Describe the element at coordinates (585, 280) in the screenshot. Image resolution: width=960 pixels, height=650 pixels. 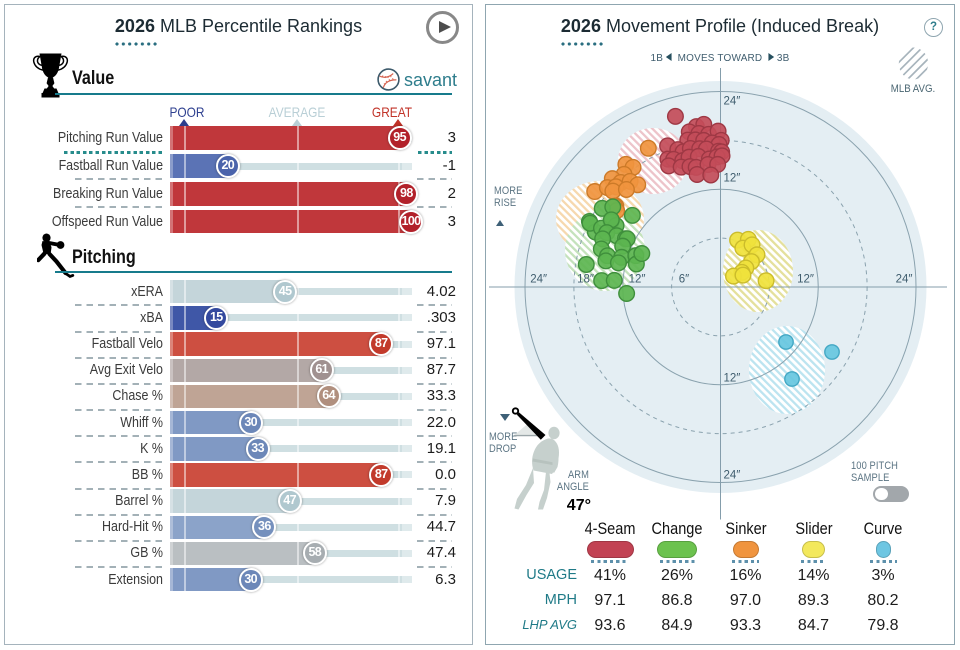
I see `svg-text: 18″` at that location.